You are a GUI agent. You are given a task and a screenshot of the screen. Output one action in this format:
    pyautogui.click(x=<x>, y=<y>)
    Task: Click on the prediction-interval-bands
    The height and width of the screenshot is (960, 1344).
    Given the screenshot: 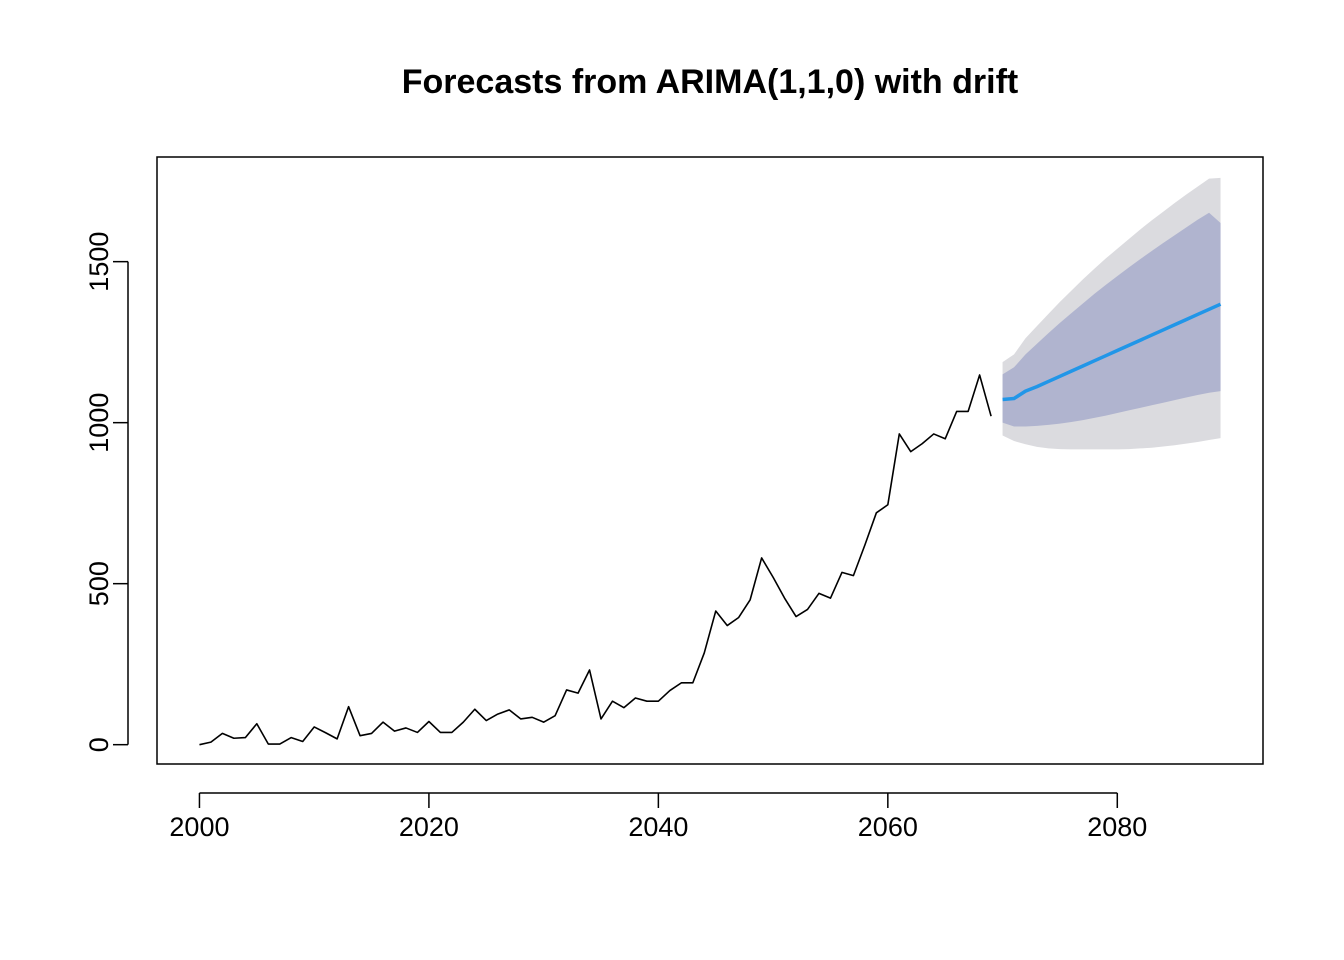 What is the action you would take?
    pyautogui.click(x=1111, y=313)
    